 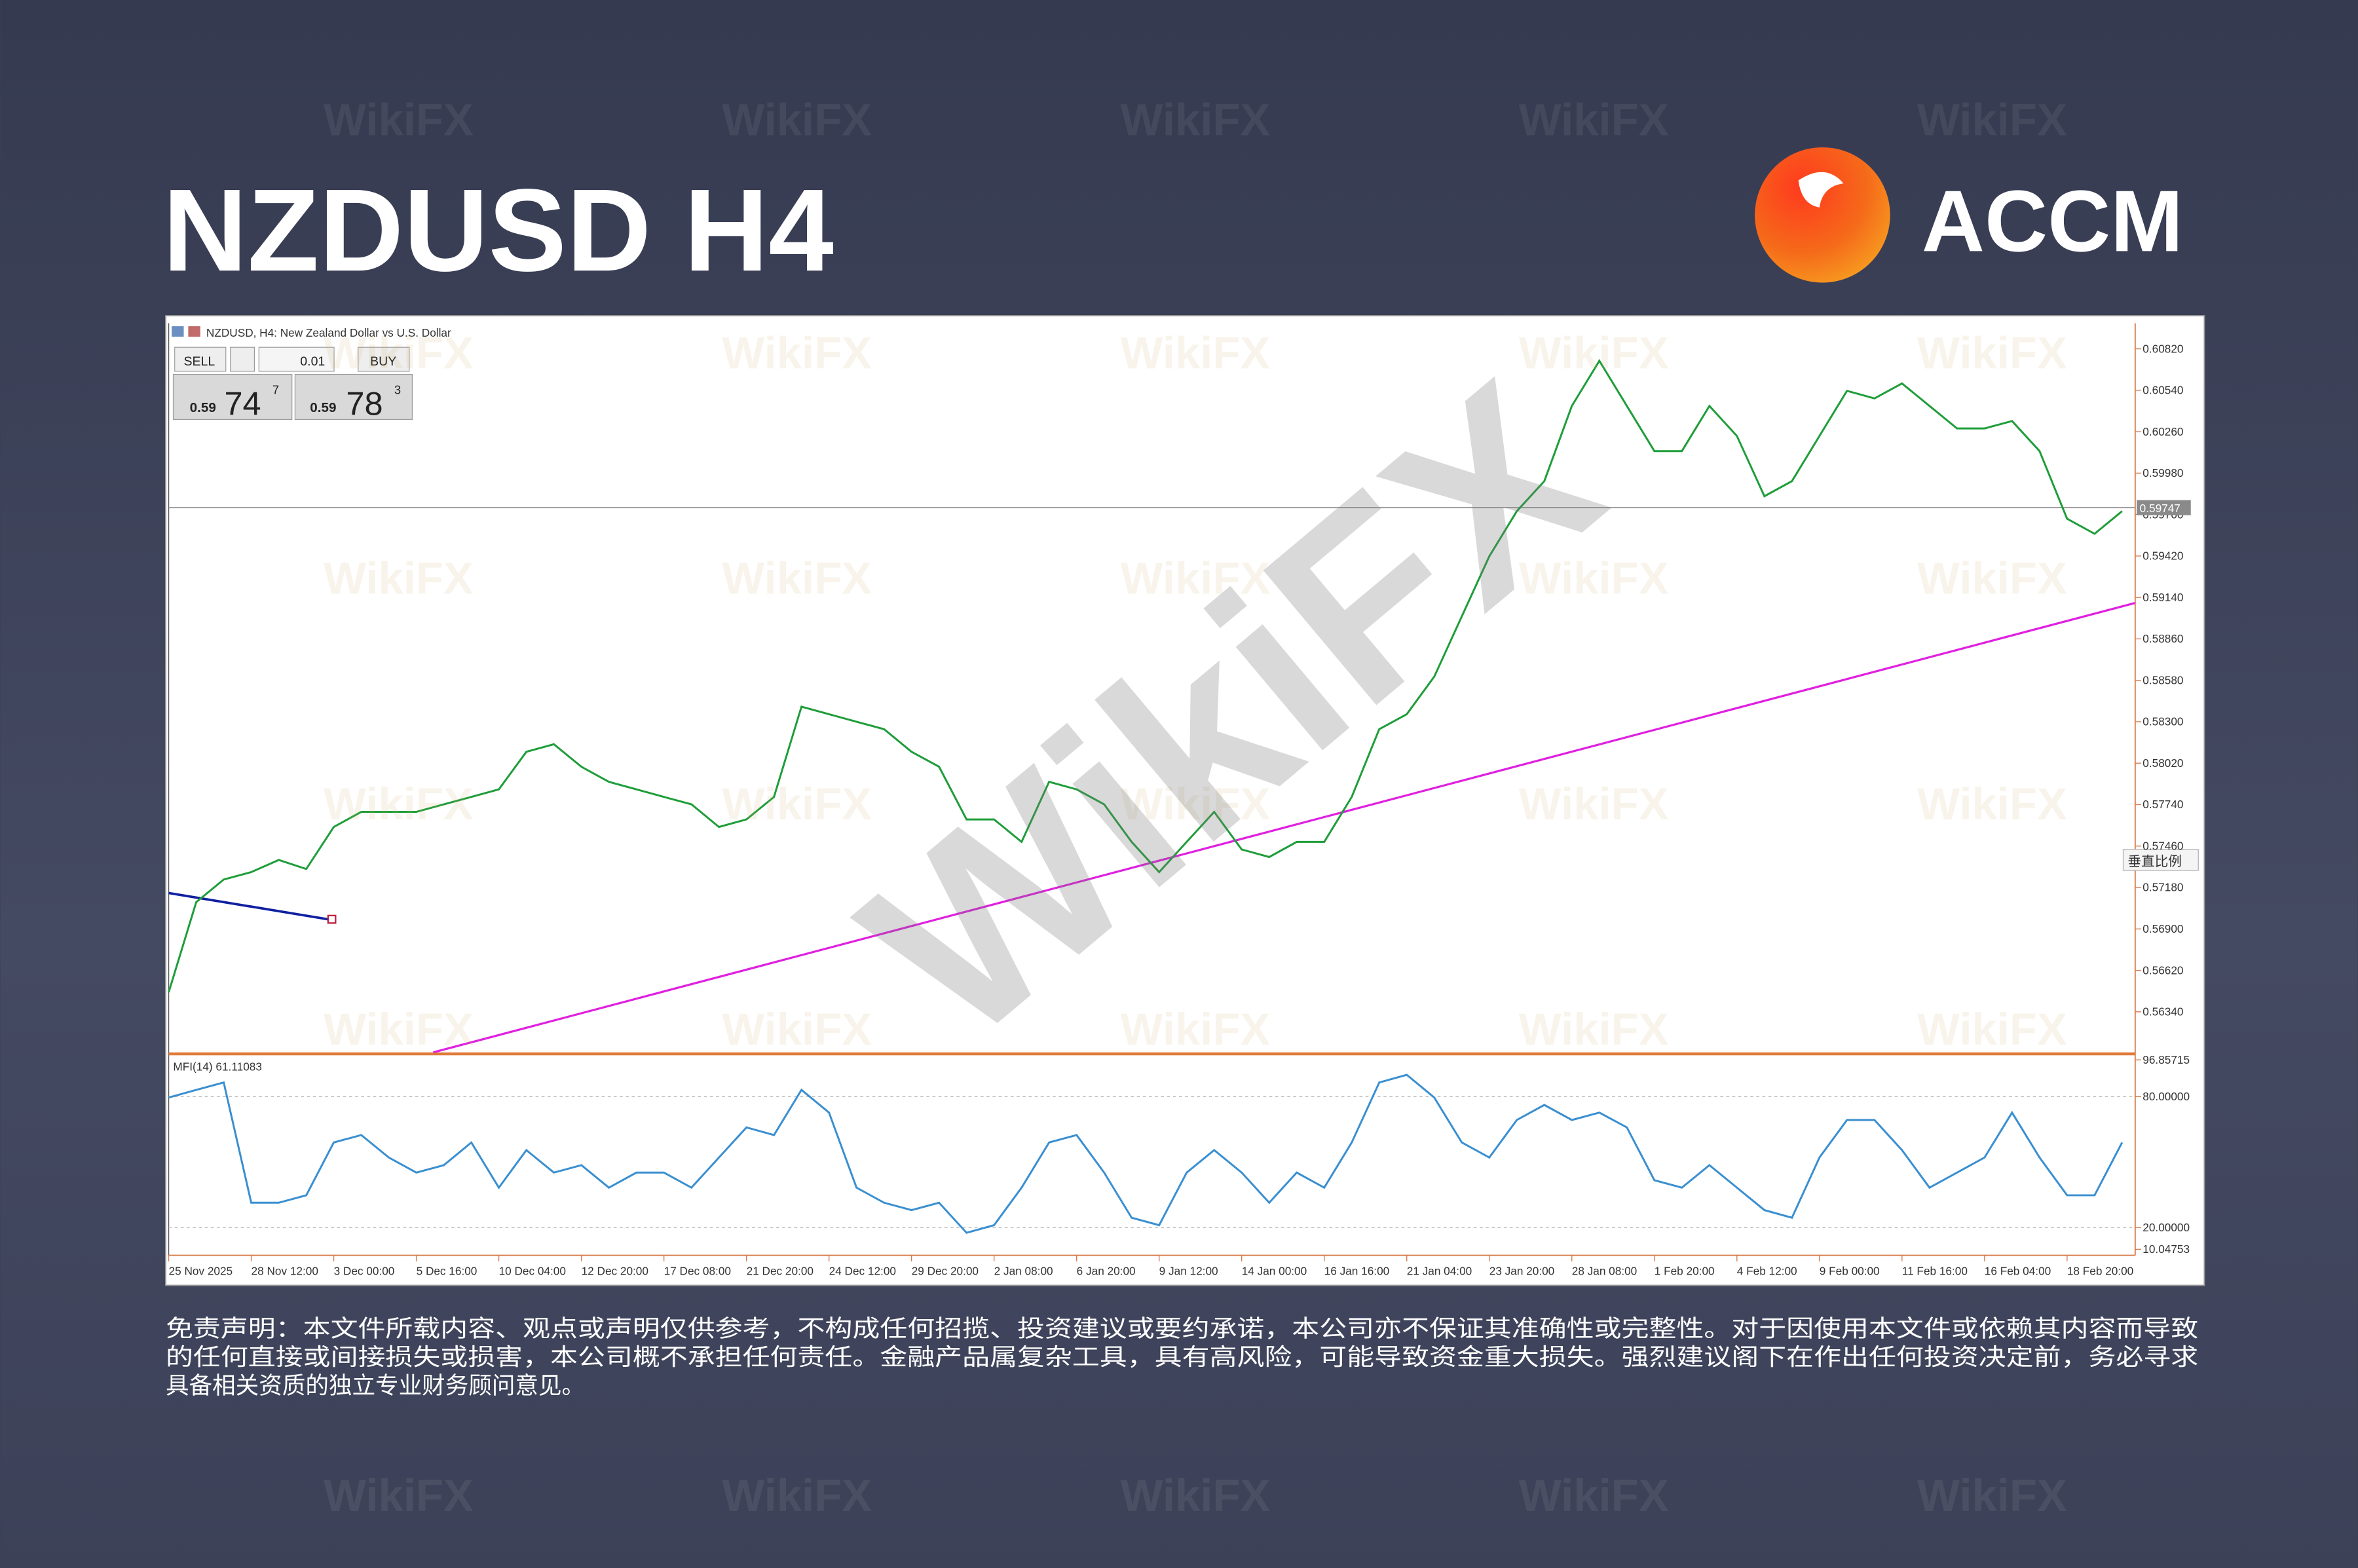 I want to click on bid-big: 0.59, so click(x=203, y=407).